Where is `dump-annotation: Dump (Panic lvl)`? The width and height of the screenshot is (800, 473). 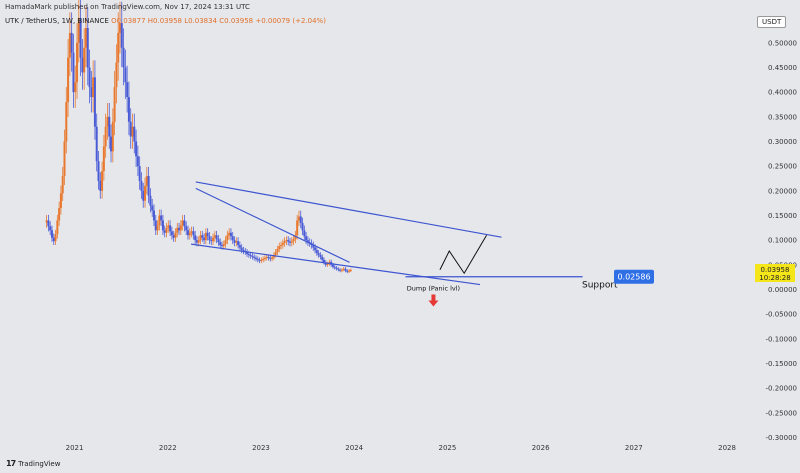
dump-annotation: Dump (Panic lvl) is located at coordinates (433, 288).